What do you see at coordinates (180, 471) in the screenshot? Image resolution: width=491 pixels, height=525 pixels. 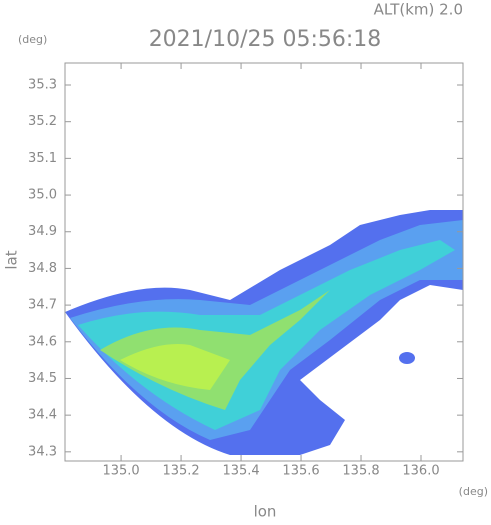 I see `x-tick-label: 135.2` at bounding box center [180, 471].